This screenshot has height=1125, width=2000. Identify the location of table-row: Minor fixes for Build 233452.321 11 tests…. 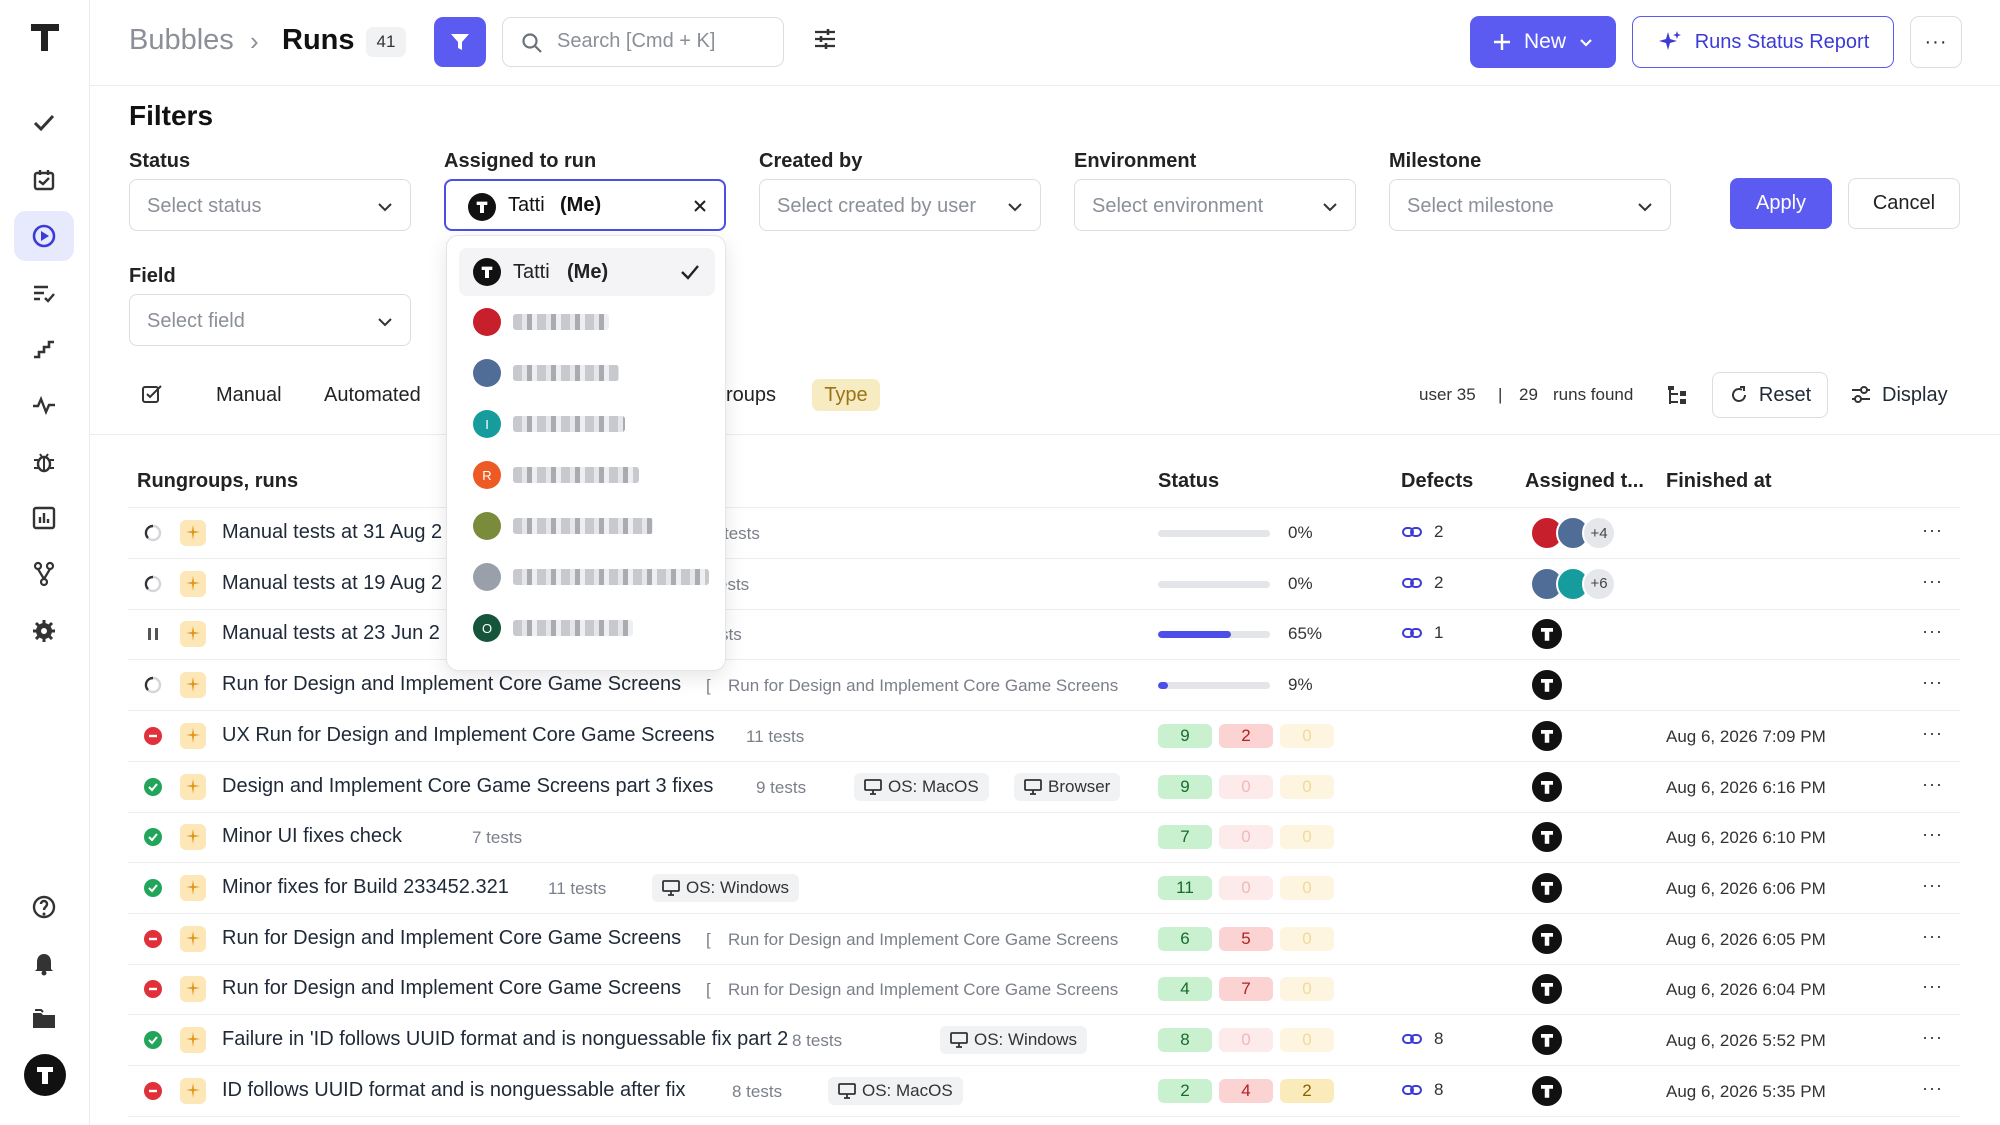
(1044, 888).